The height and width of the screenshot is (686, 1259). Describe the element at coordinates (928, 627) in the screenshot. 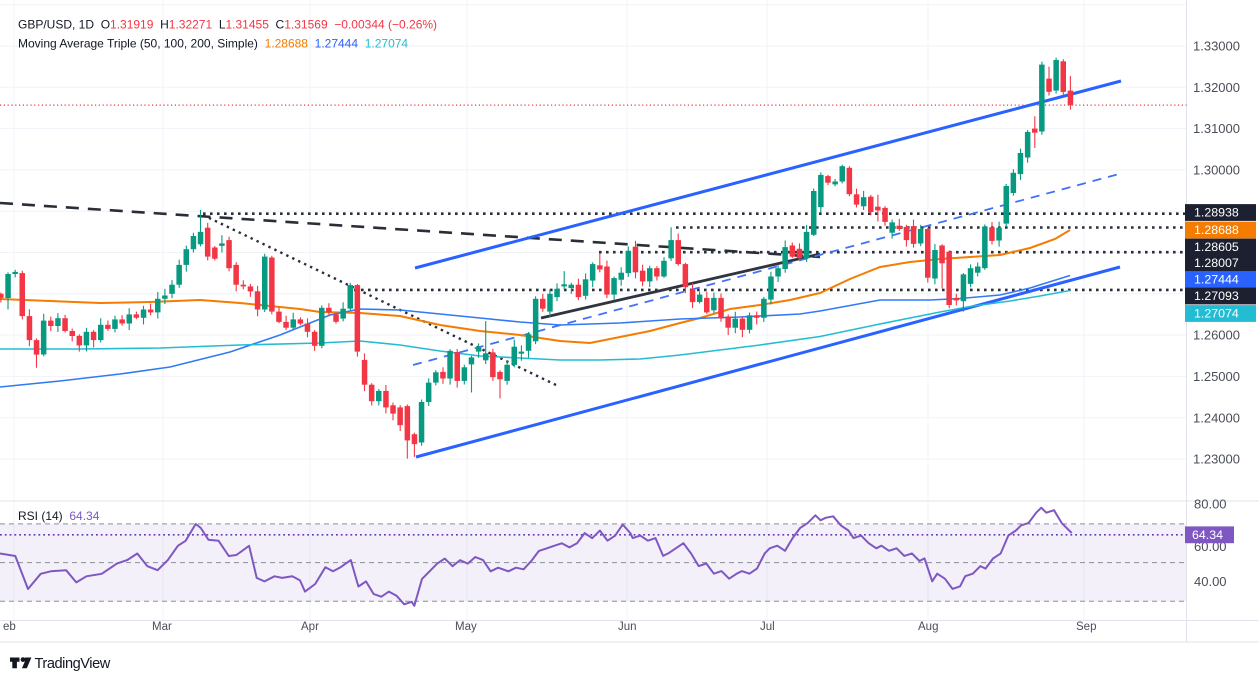

I see `svg-text: Aug` at that location.